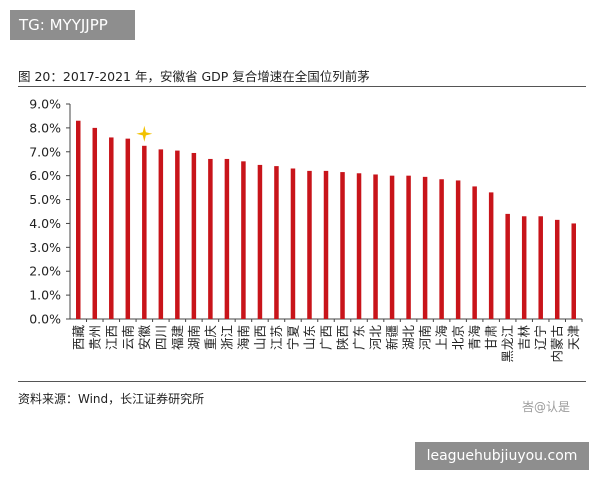  I want to click on y-tick-label: 8.0%, so click(45, 127).